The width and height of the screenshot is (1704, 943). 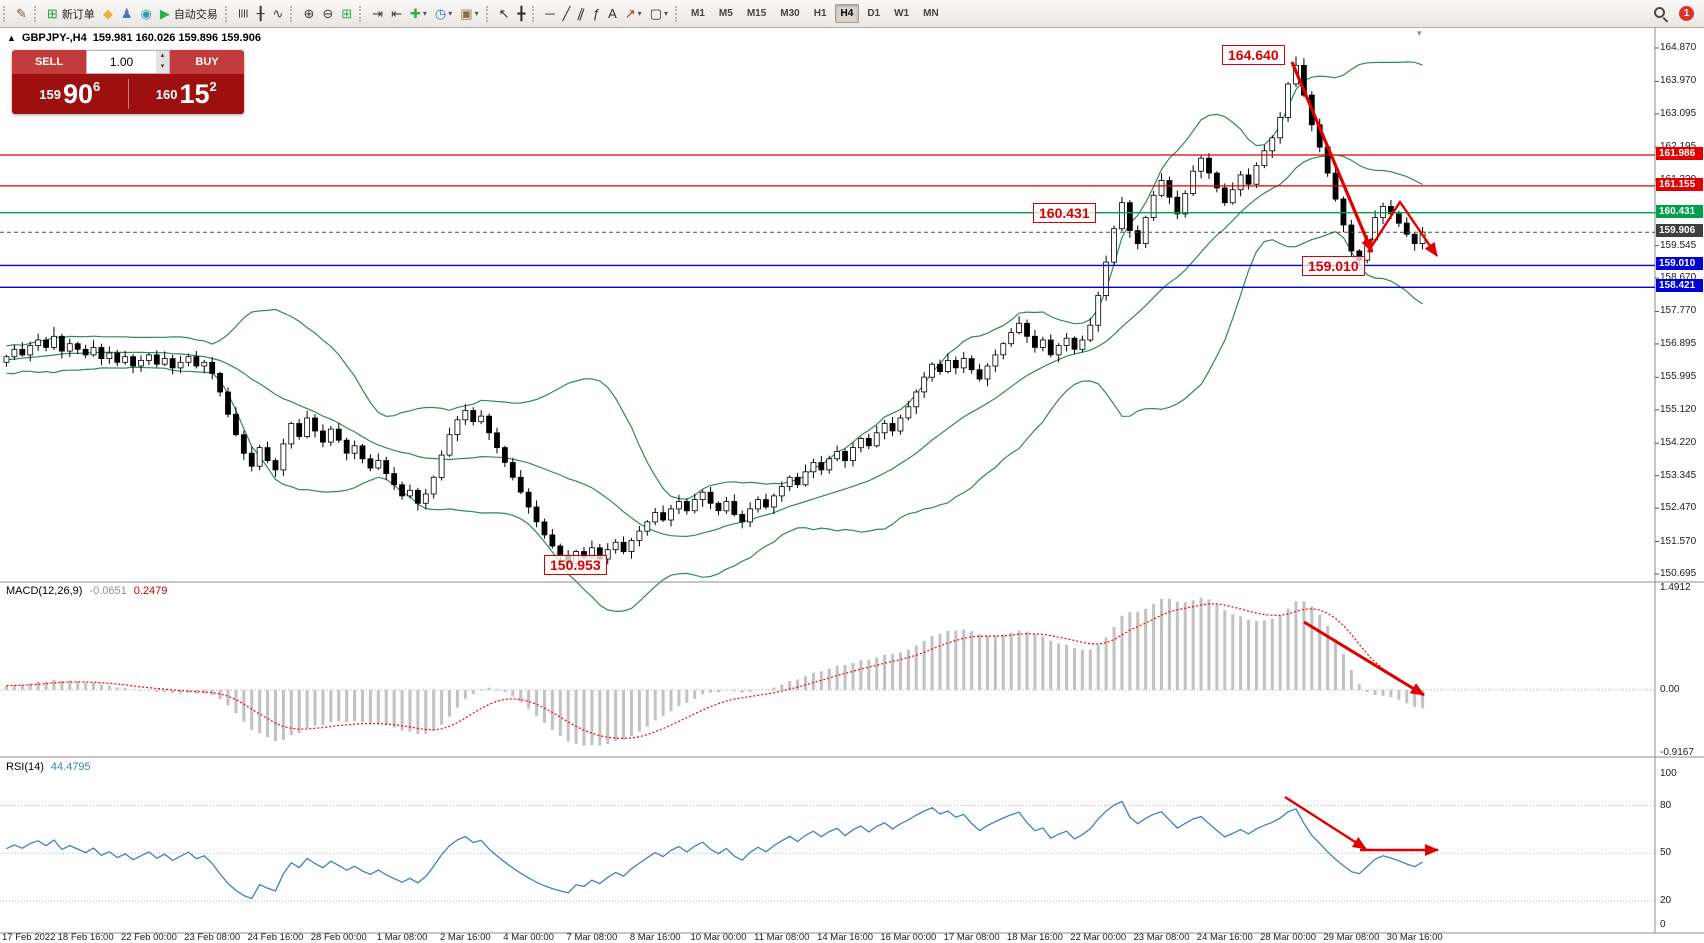 I want to click on zoom-in-button: ⊕, so click(x=308, y=14).